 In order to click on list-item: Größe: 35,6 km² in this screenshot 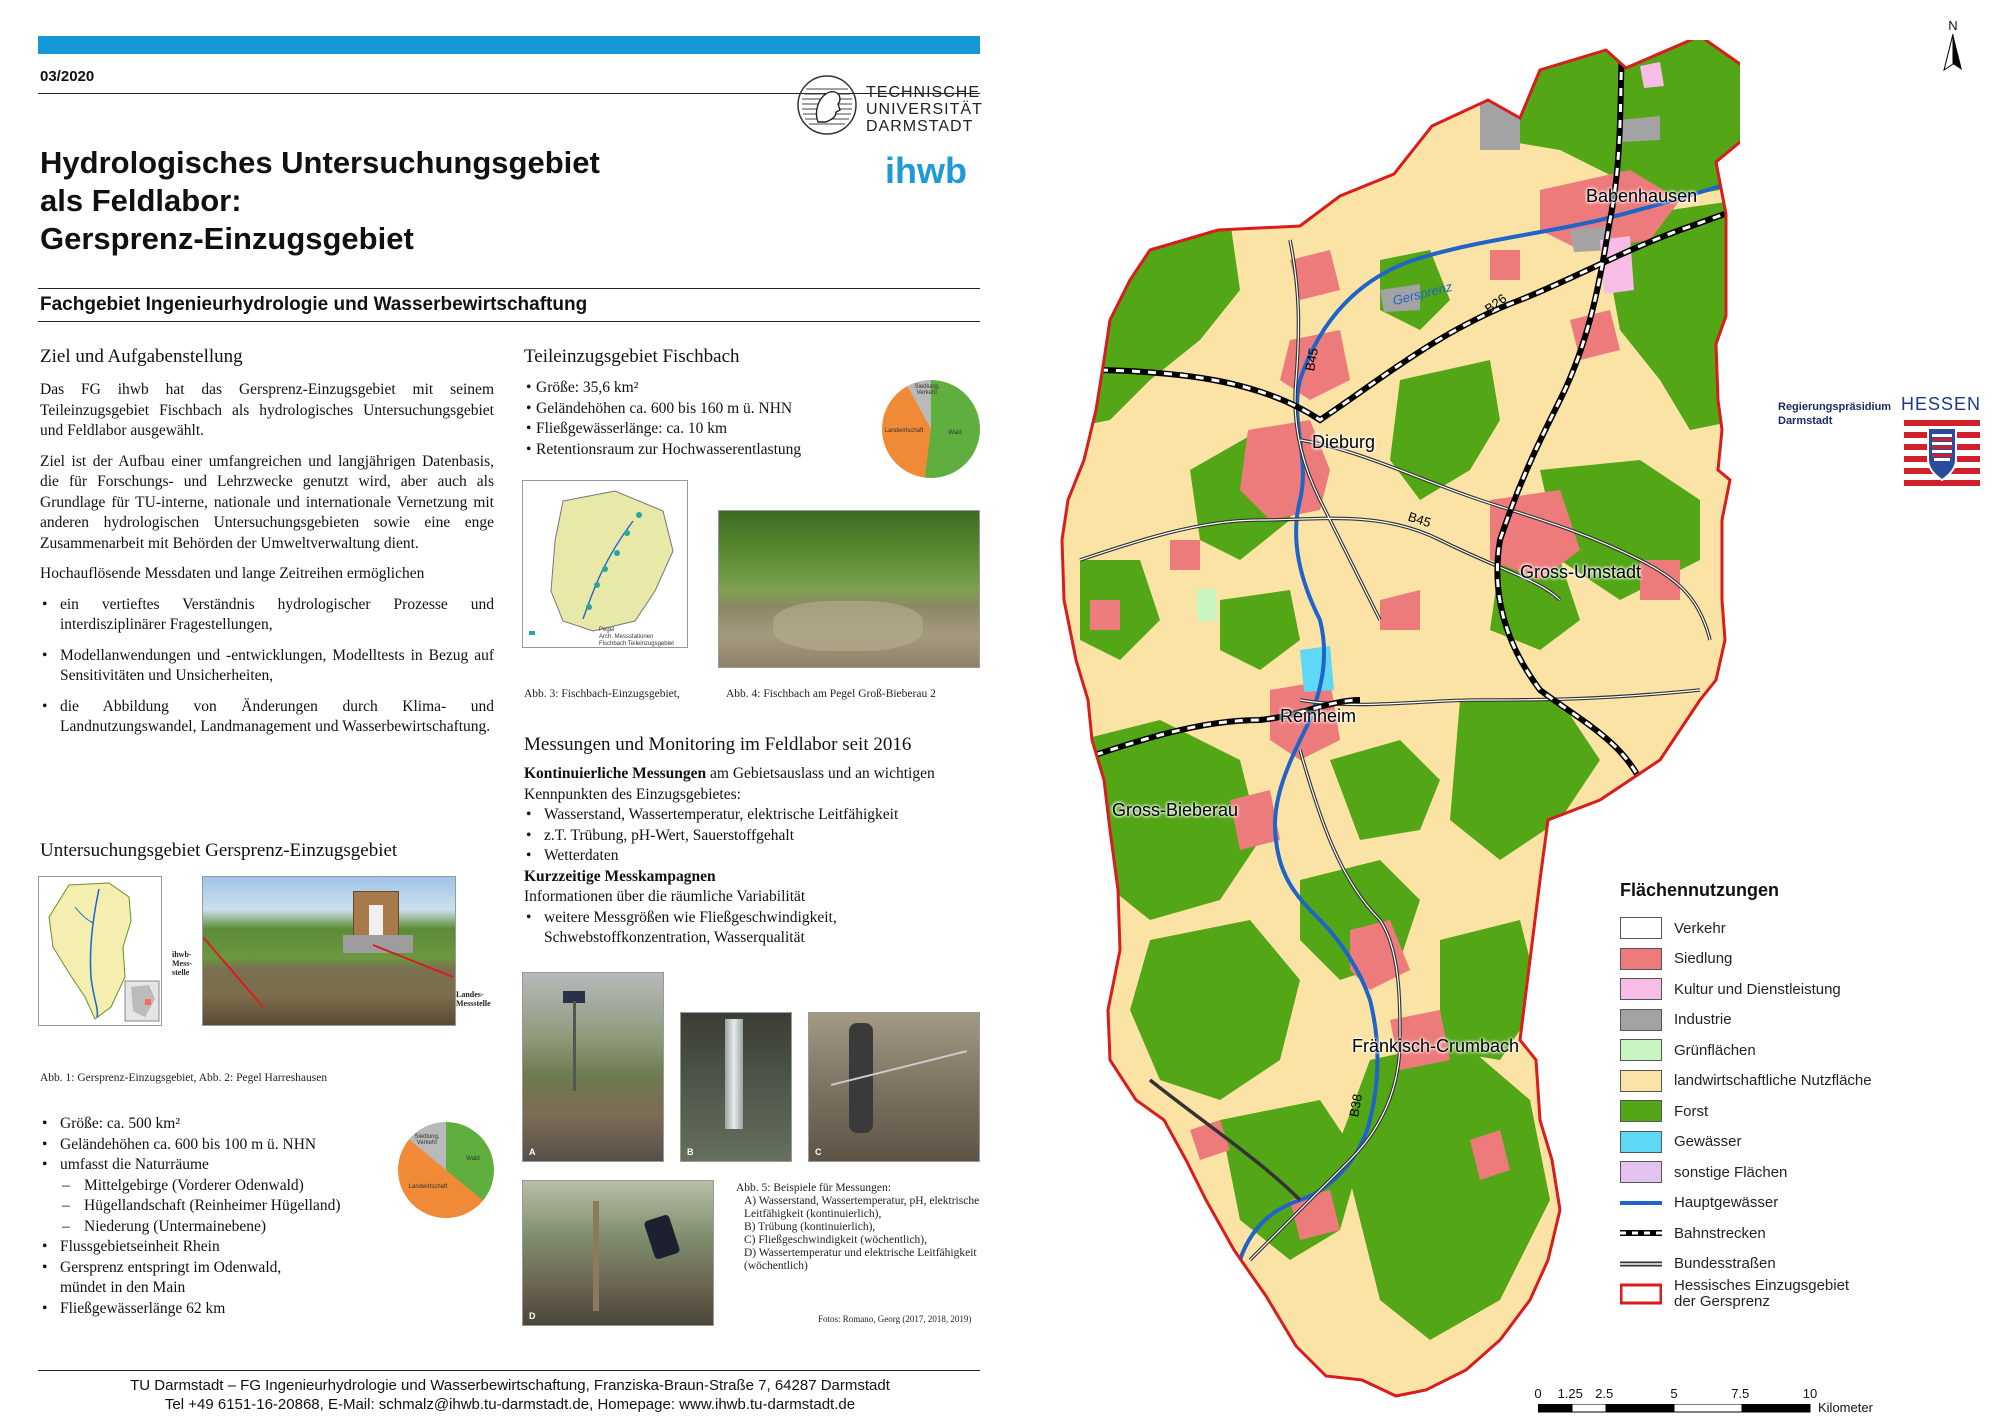, I will do `click(704, 388)`.